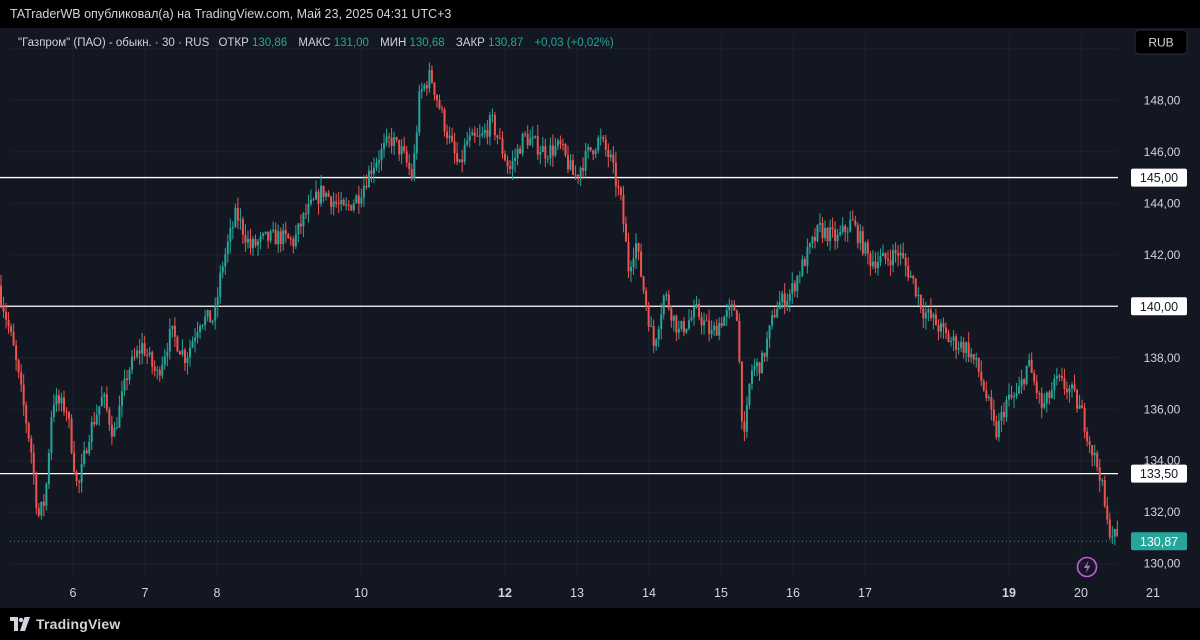  I want to click on time-tick-label: 10, so click(361, 593).